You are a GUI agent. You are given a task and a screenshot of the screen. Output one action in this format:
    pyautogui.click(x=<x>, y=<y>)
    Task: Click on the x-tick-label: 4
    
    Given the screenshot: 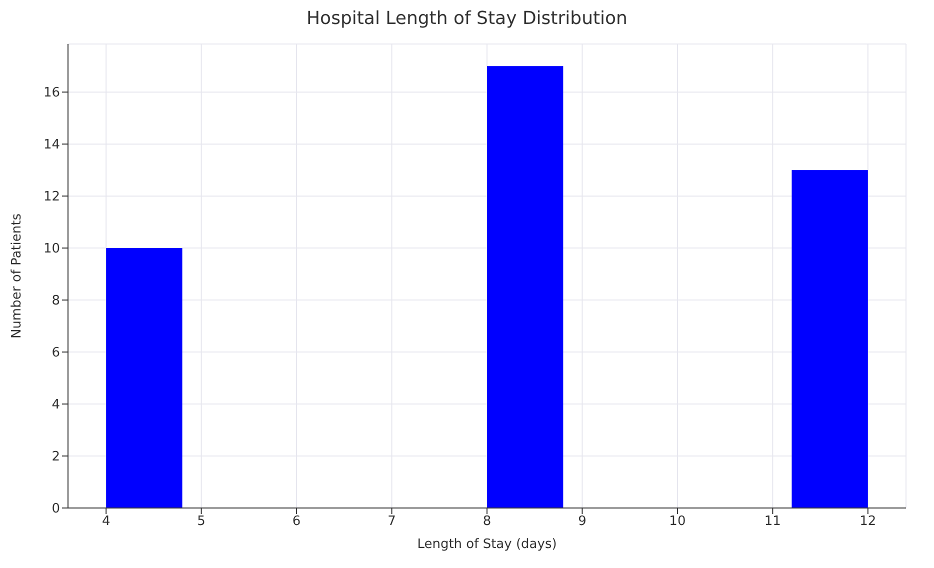 What is the action you would take?
    pyautogui.click(x=106, y=522)
    